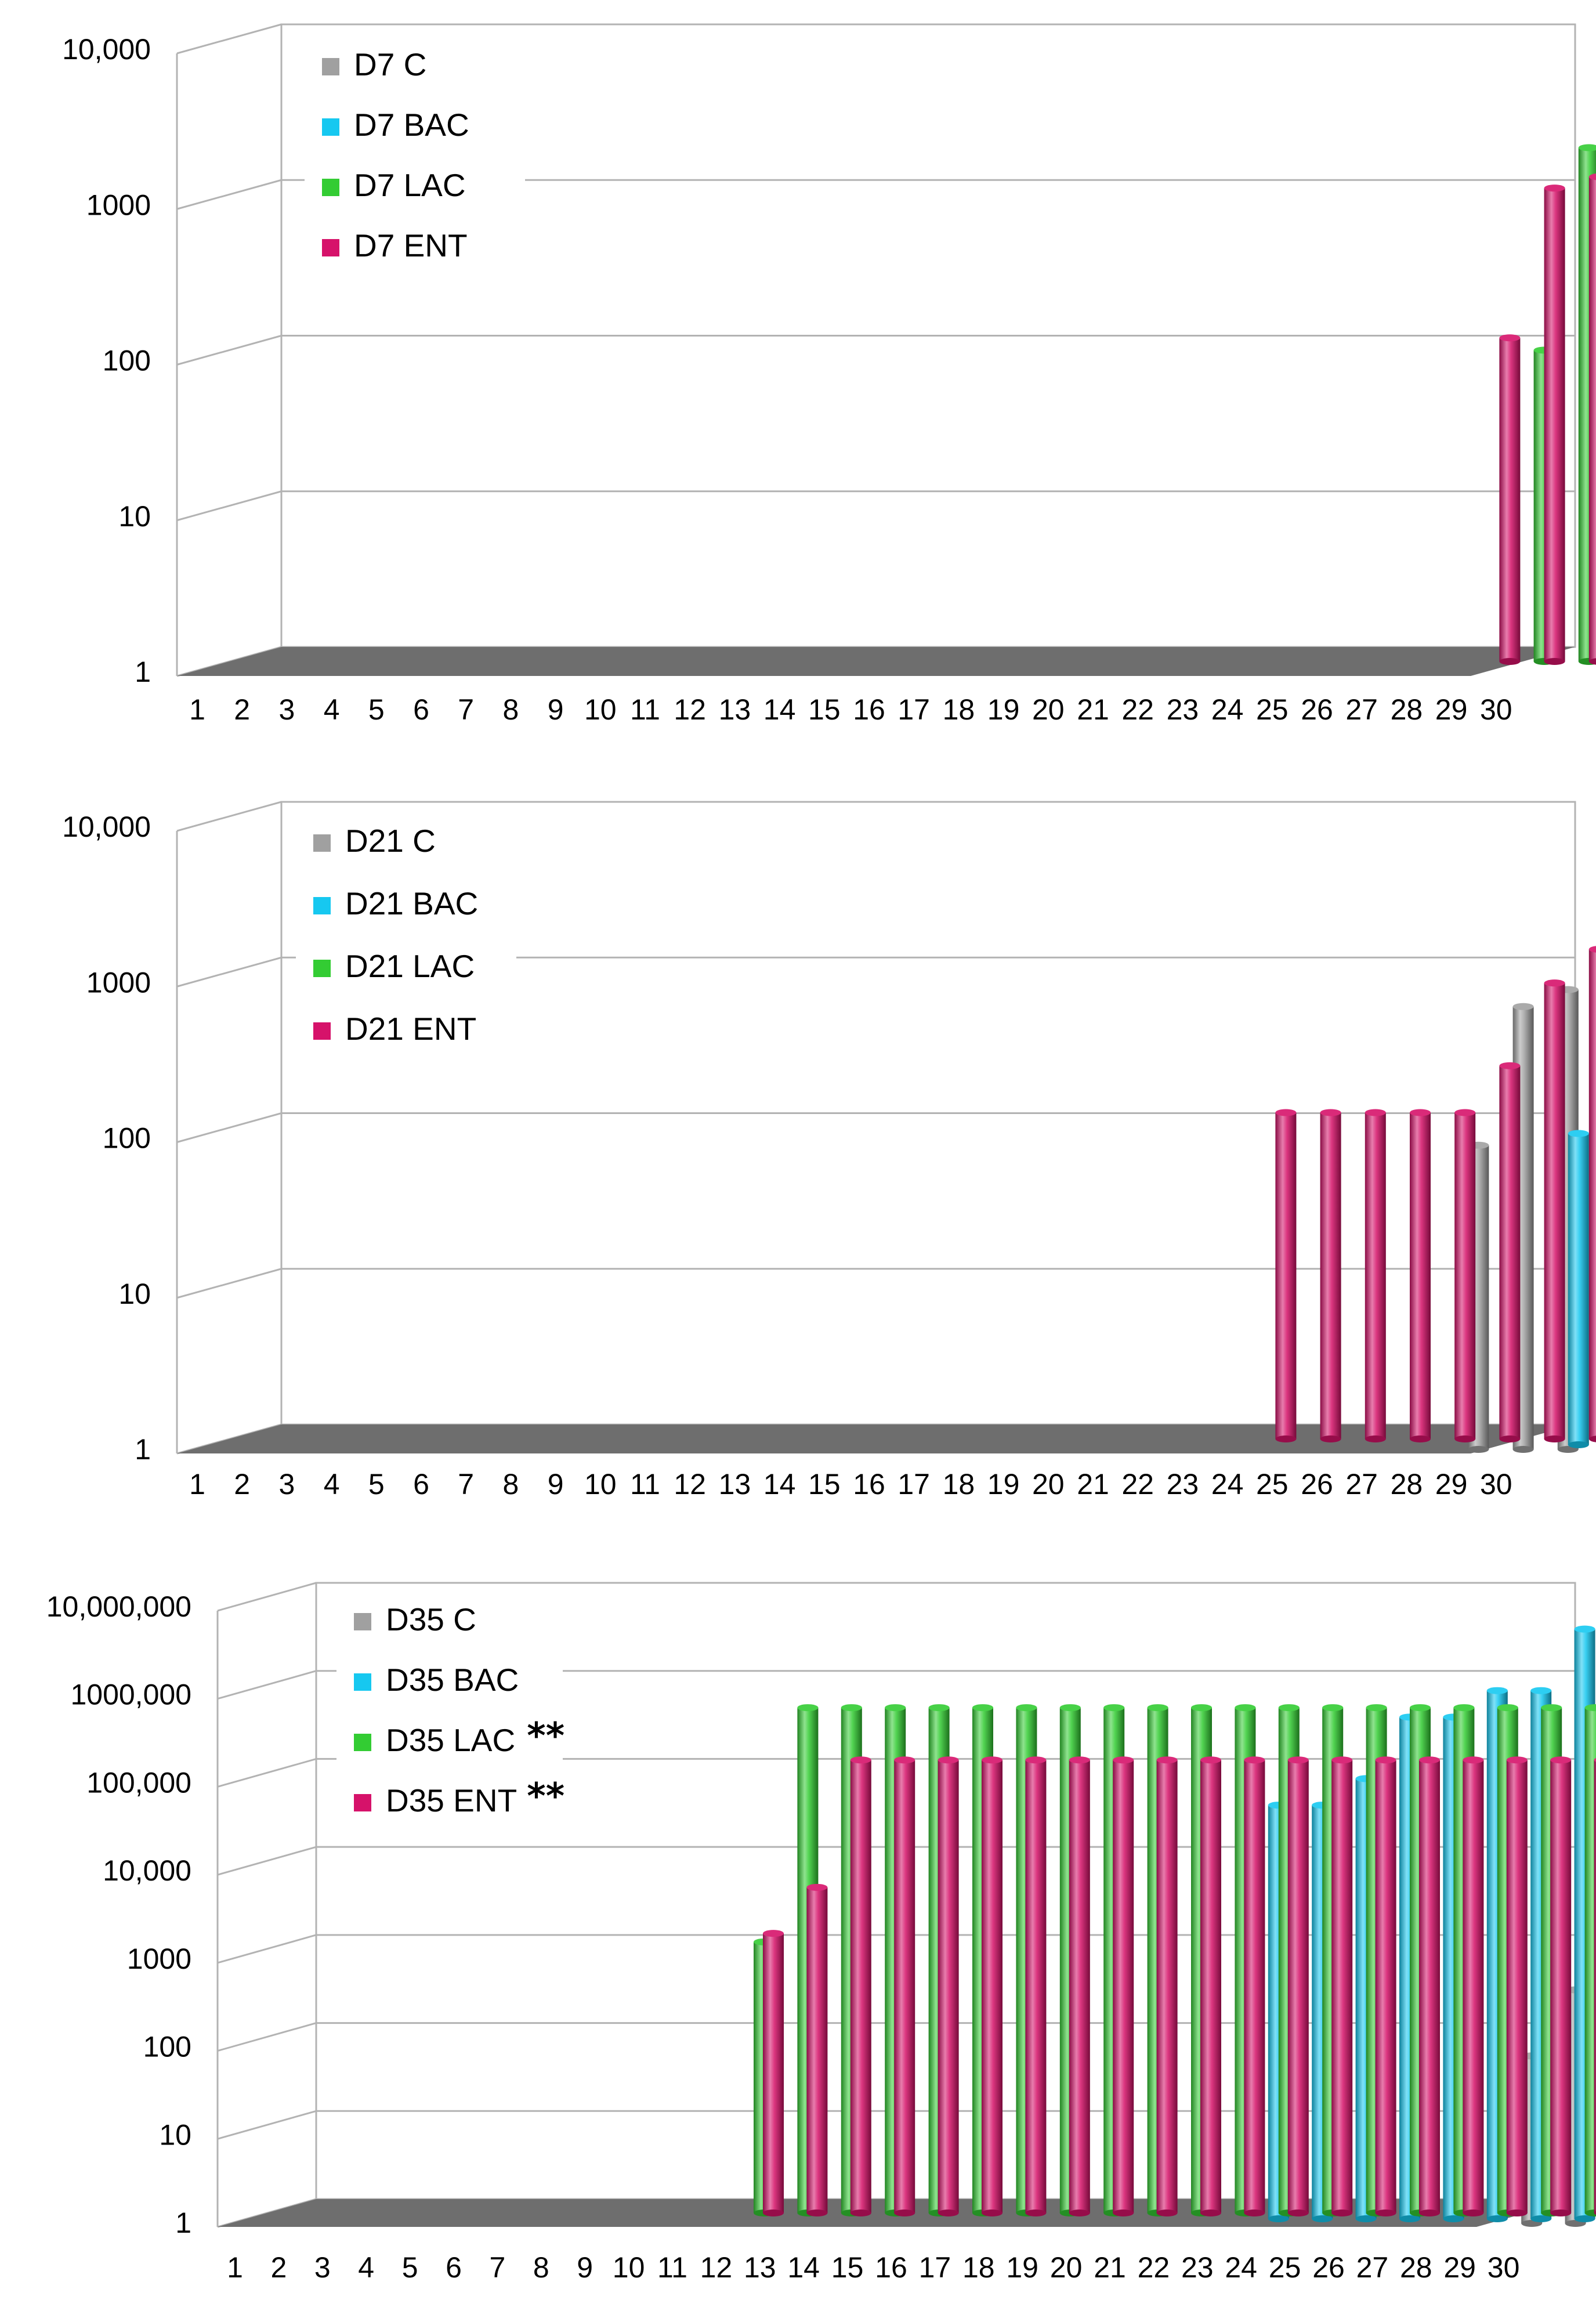  I want to click on legend: D21 C D21 BAC D21 LAC D21 ENT, so click(406, 938).